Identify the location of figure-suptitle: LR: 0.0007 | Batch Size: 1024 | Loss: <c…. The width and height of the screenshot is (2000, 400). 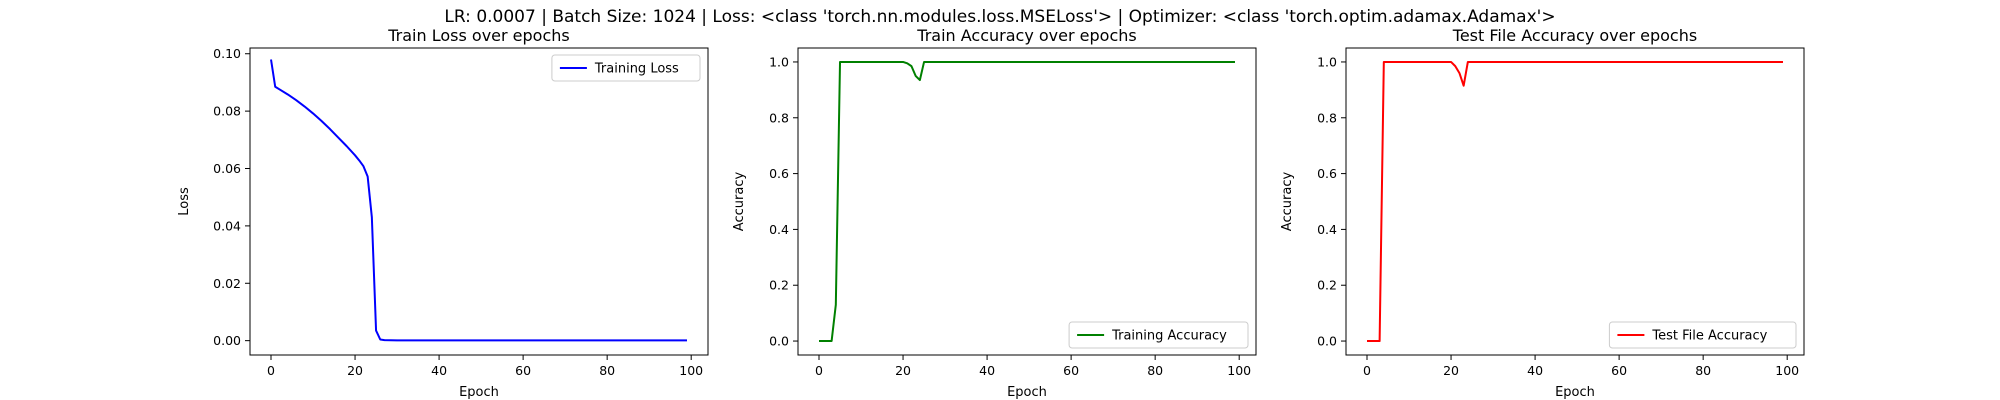
(999, 17).